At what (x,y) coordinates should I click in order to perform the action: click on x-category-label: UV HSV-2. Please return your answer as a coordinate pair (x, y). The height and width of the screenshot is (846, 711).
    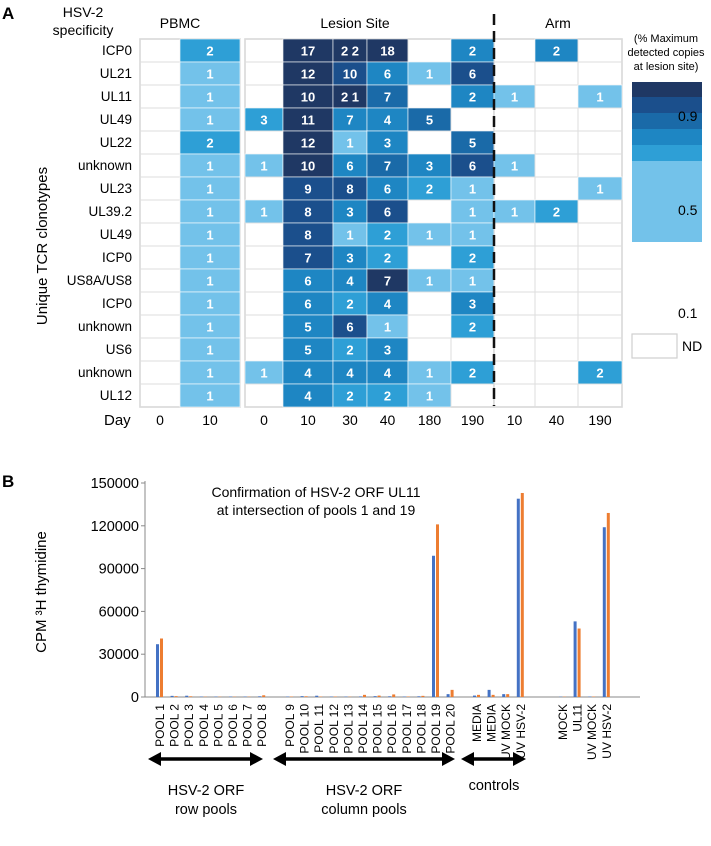
    Looking at the image, I should click on (607, 731).